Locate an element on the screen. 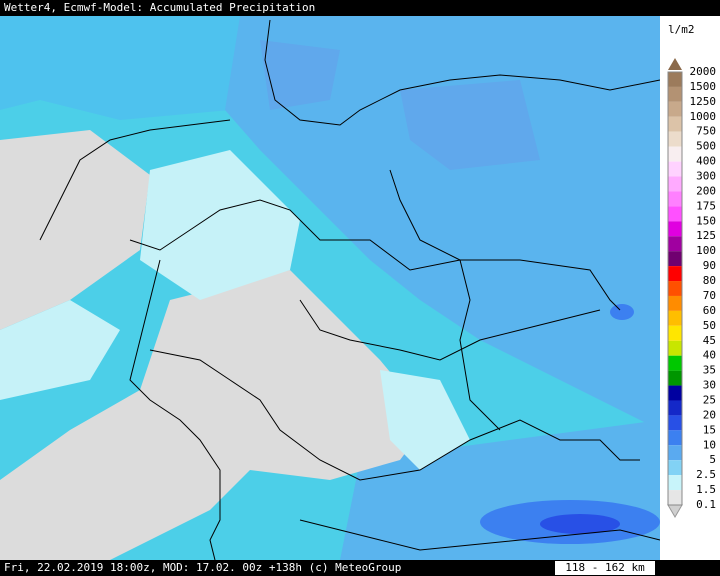  legend-label: 300 is located at coordinates (706, 176).